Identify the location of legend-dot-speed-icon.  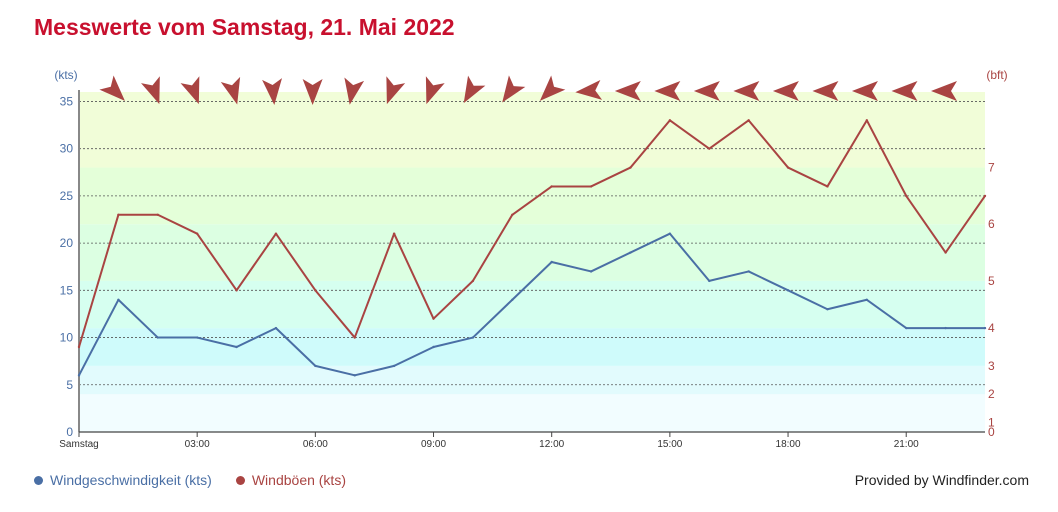
(38, 480).